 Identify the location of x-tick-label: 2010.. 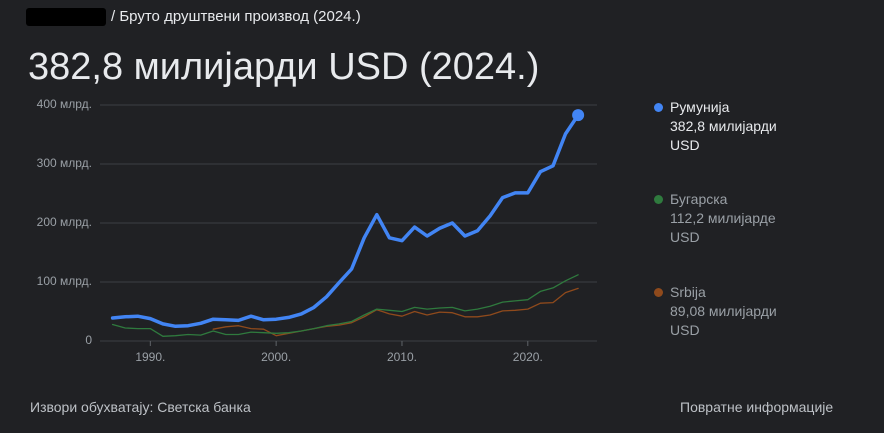
(402, 357).